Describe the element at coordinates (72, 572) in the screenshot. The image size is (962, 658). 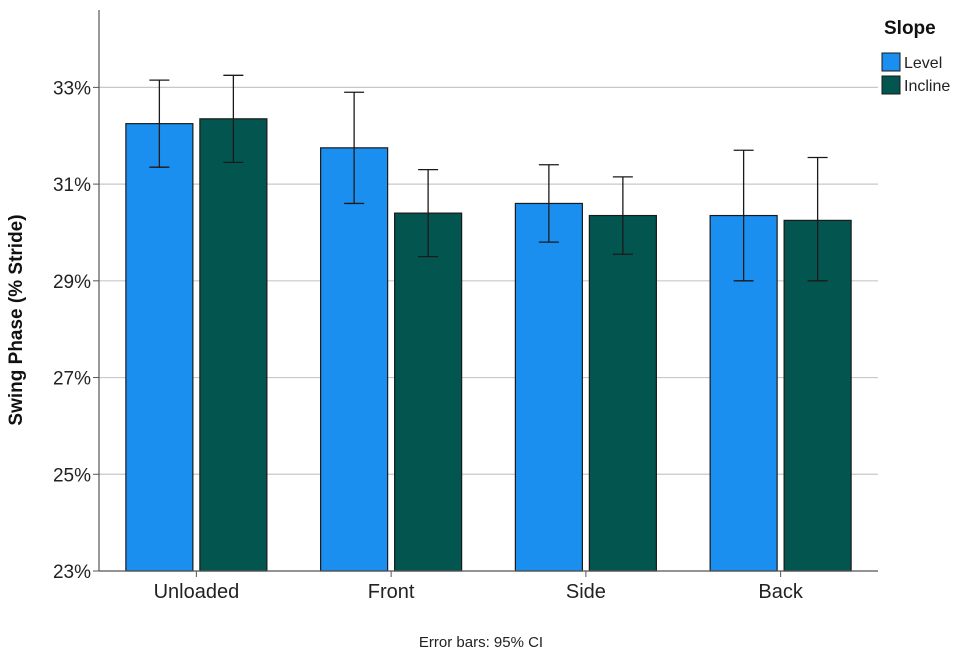
I see `y-tick-label: 23%` at that location.